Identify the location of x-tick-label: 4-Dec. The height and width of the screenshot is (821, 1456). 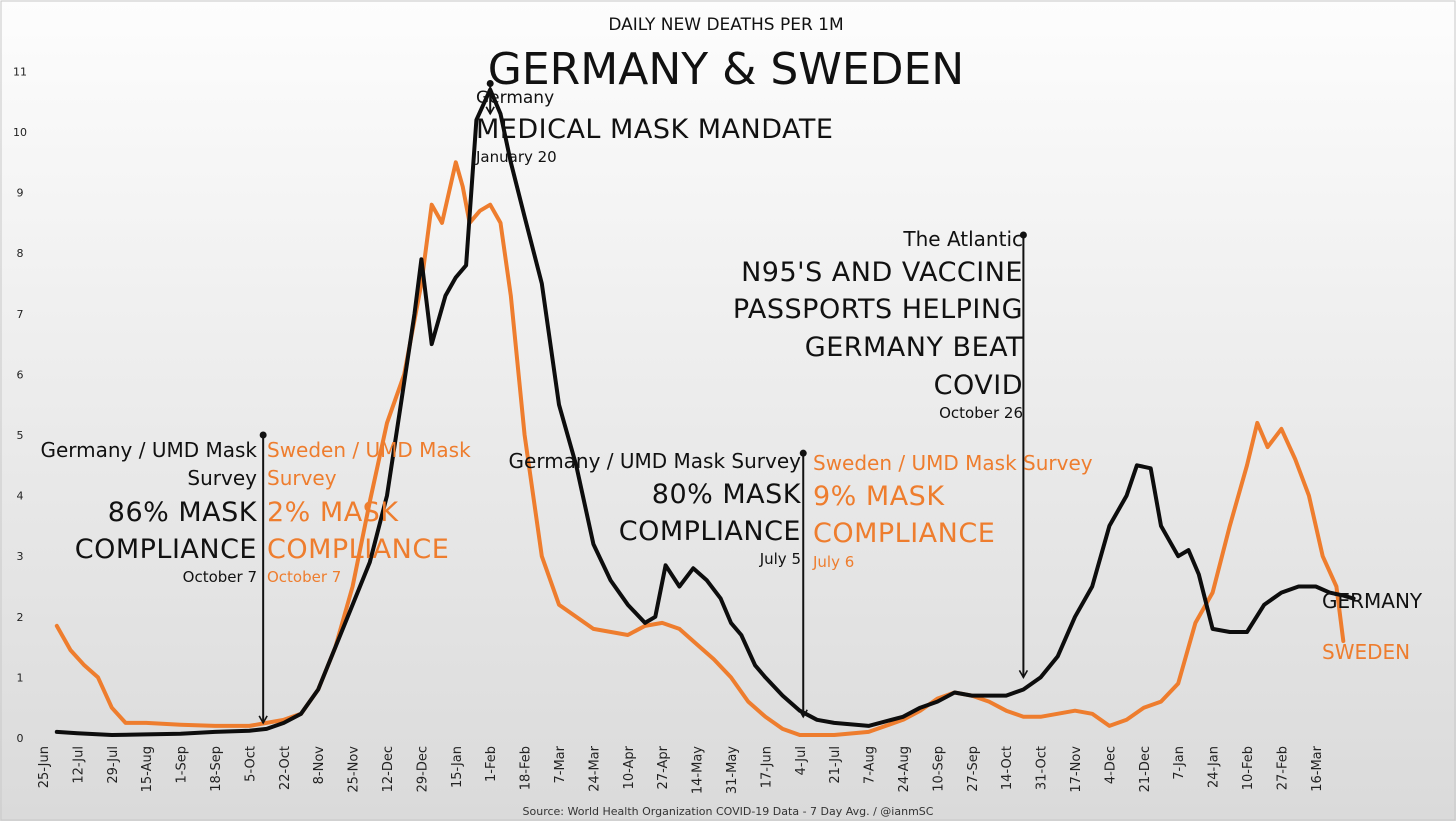
(1110, 765).